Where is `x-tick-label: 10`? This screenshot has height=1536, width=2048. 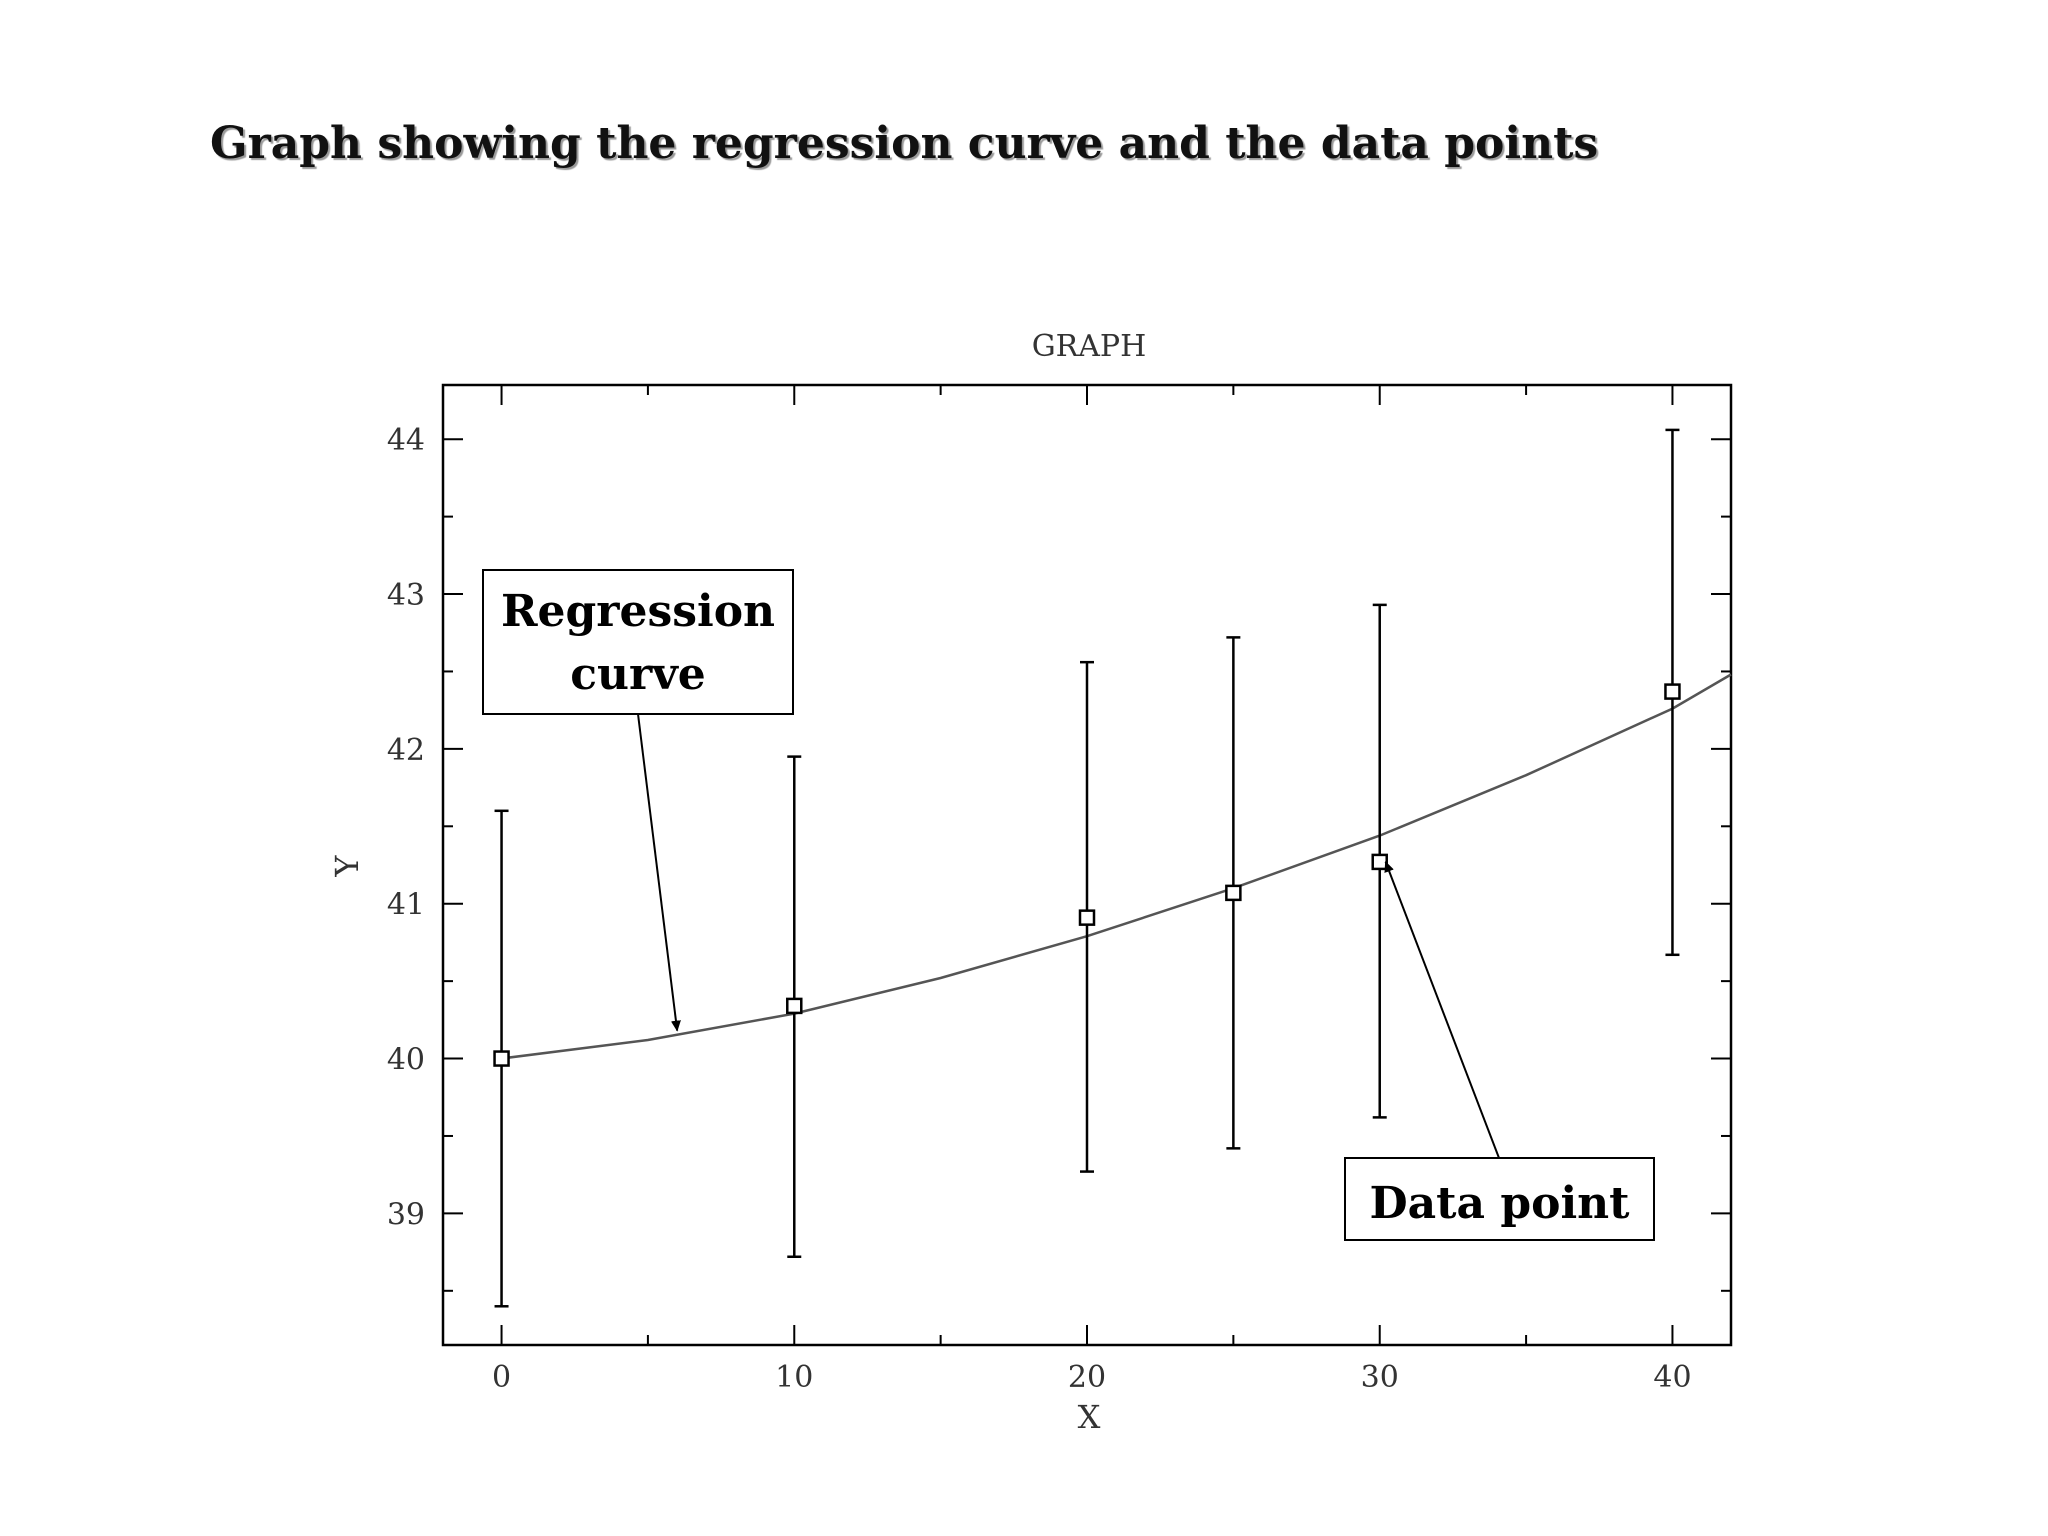 x-tick-label: 10 is located at coordinates (794, 1377).